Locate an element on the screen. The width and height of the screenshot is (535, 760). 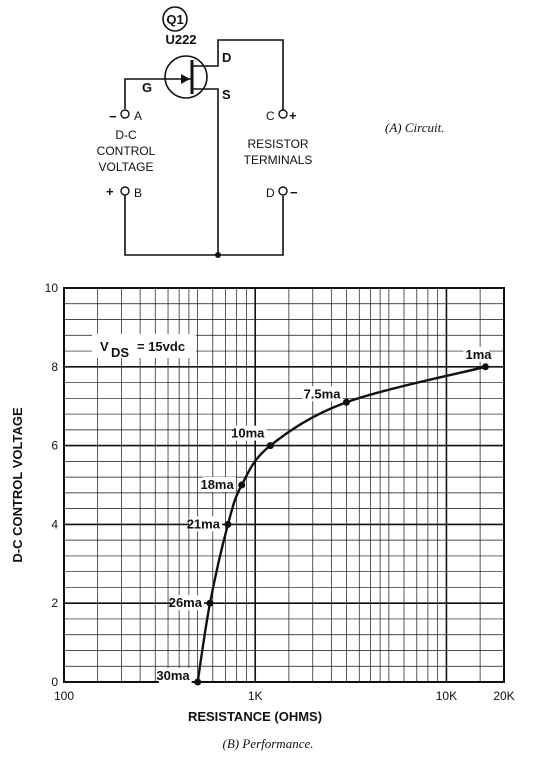
term-c-label: C is located at coordinates (270, 116).